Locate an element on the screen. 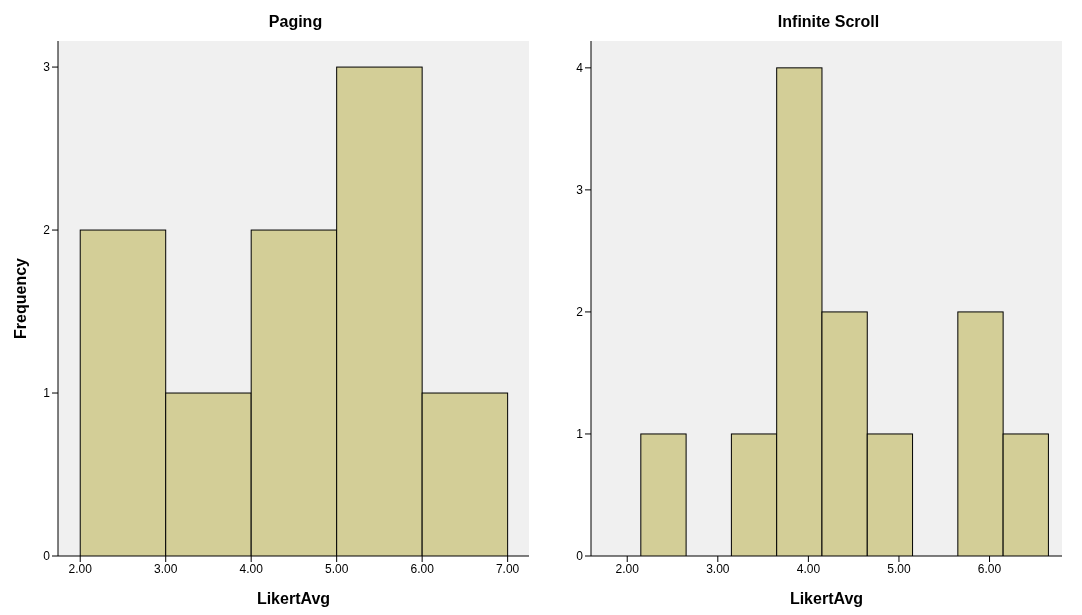  x-tick-label: 7.00 is located at coordinates (507, 568).